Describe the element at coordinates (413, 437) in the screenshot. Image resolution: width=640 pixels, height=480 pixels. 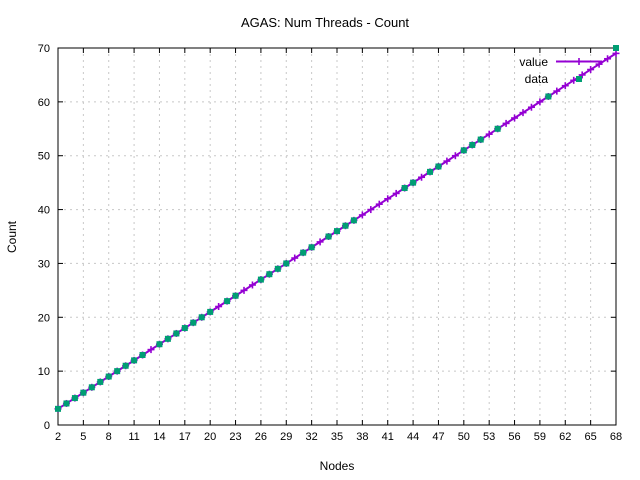
I see `svg-text: 44` at that location.